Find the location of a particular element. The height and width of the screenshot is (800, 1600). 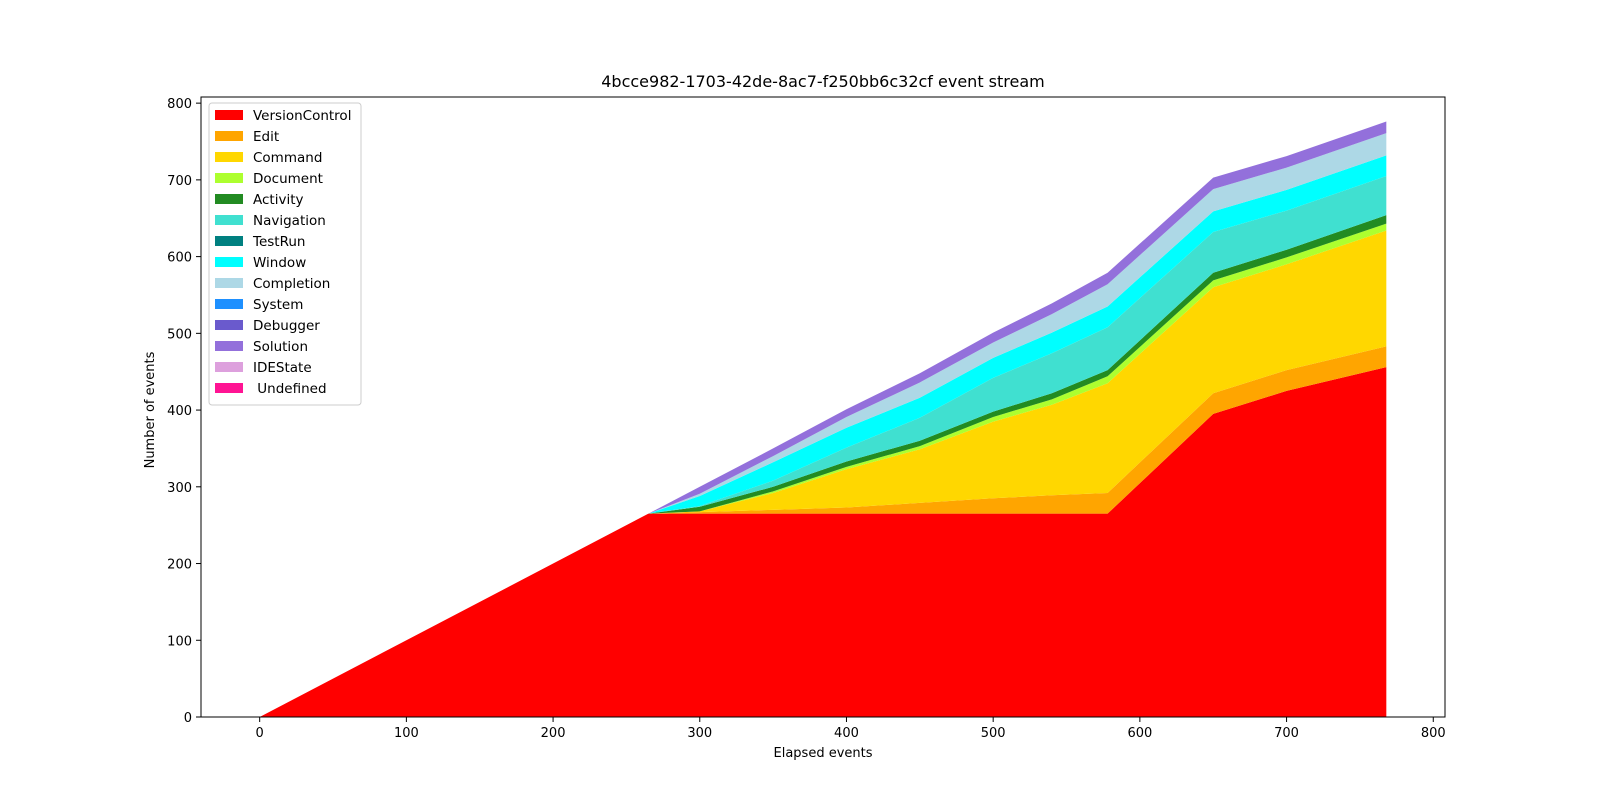

legend-label-solution: Solution is located at coordinates (280, 347).